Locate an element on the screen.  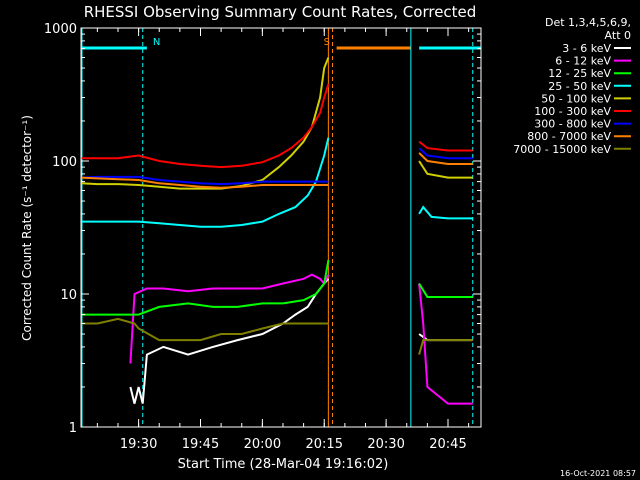
legend-label-7: 800 - 7000 keV is located at coordinates (569, 136).